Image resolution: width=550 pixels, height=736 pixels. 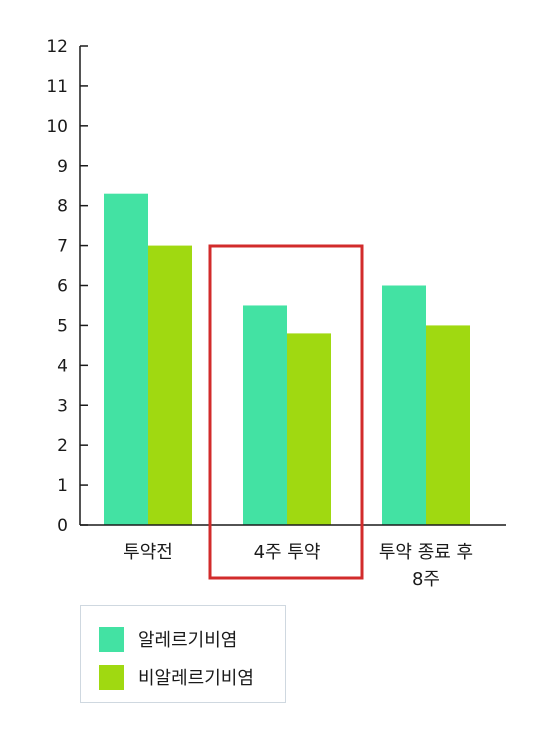 What do you see at coordinates (183, 654) in the screenshot?
I see `legend: 알레르기비염 비알레르기비염` at bounding box center [183, 654].